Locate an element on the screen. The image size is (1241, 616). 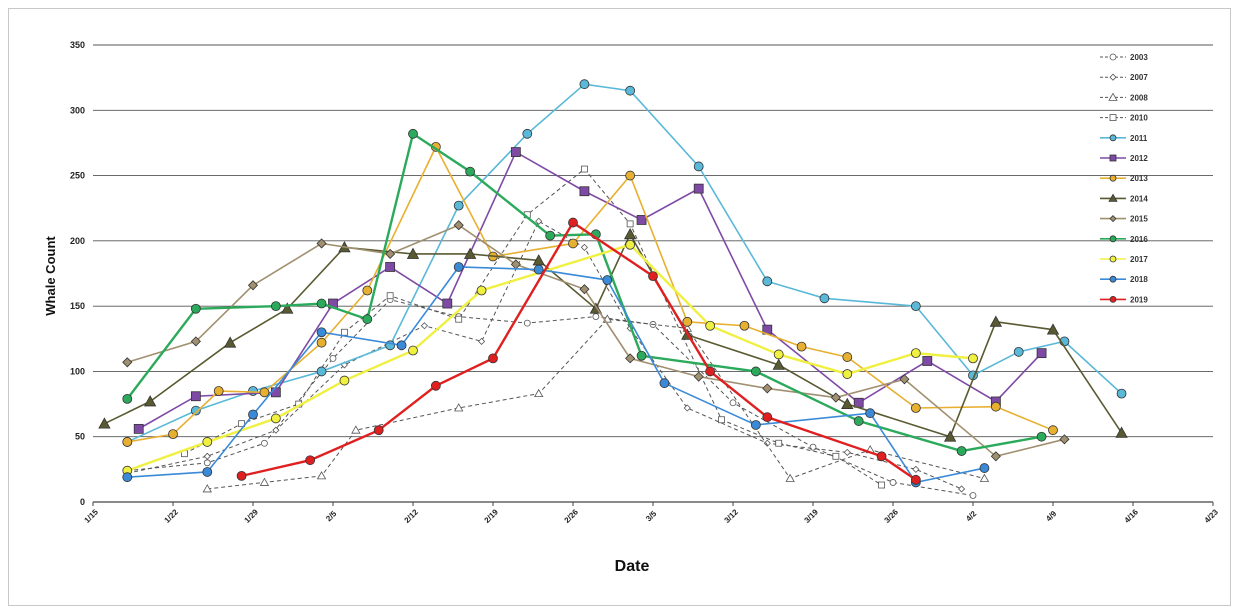
legend-label: 2010 is located at coordinates (1139, 118).